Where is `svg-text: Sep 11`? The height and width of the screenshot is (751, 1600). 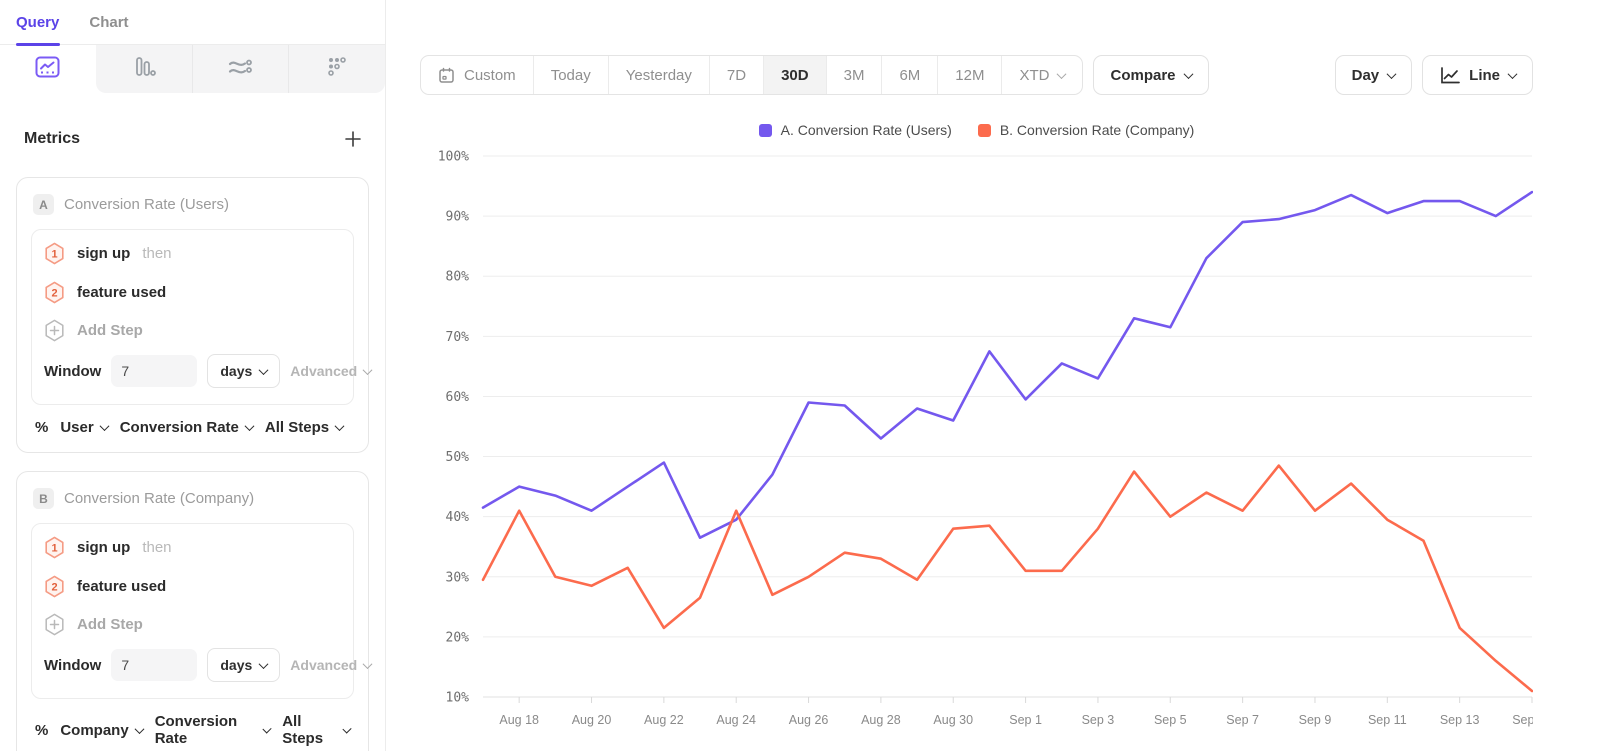
svg-text: Sep 11 is located at coordinates (1387, 720).